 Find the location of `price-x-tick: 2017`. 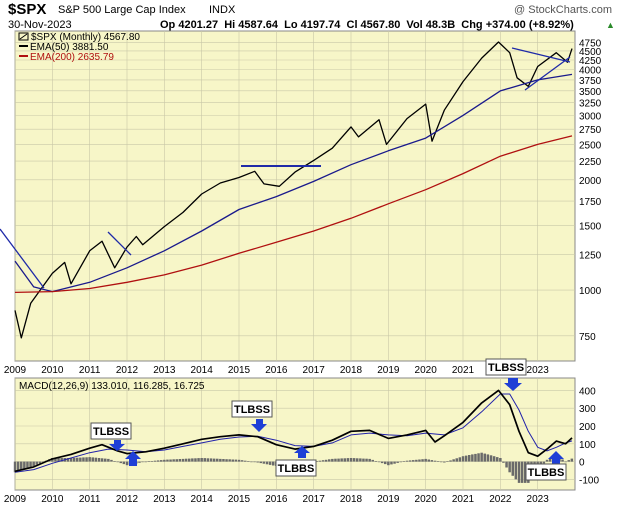

price-x-tick: 2017 is located at coordinates (314, 370).